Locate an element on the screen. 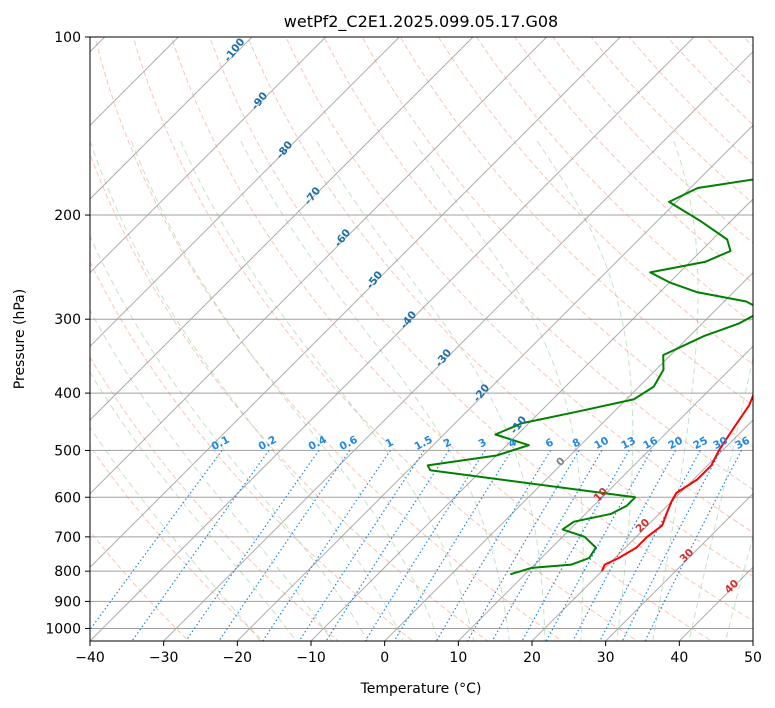  y-tick-label: 300 is located at coordinates (67, 320).